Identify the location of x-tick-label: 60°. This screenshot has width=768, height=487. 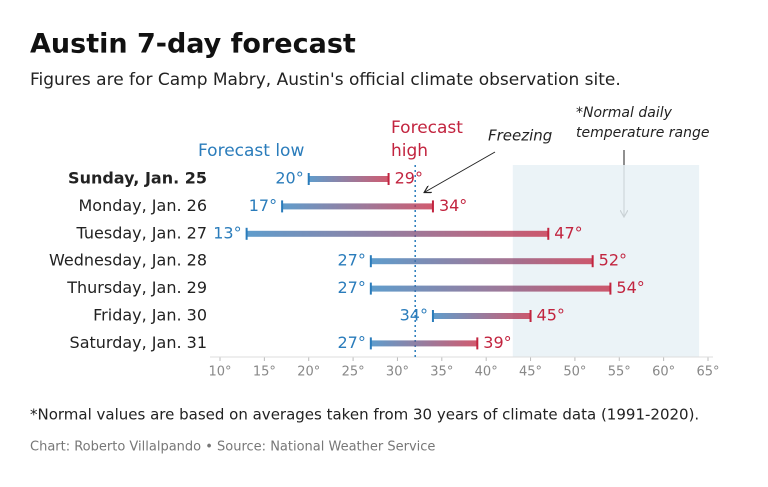
(663, 372).